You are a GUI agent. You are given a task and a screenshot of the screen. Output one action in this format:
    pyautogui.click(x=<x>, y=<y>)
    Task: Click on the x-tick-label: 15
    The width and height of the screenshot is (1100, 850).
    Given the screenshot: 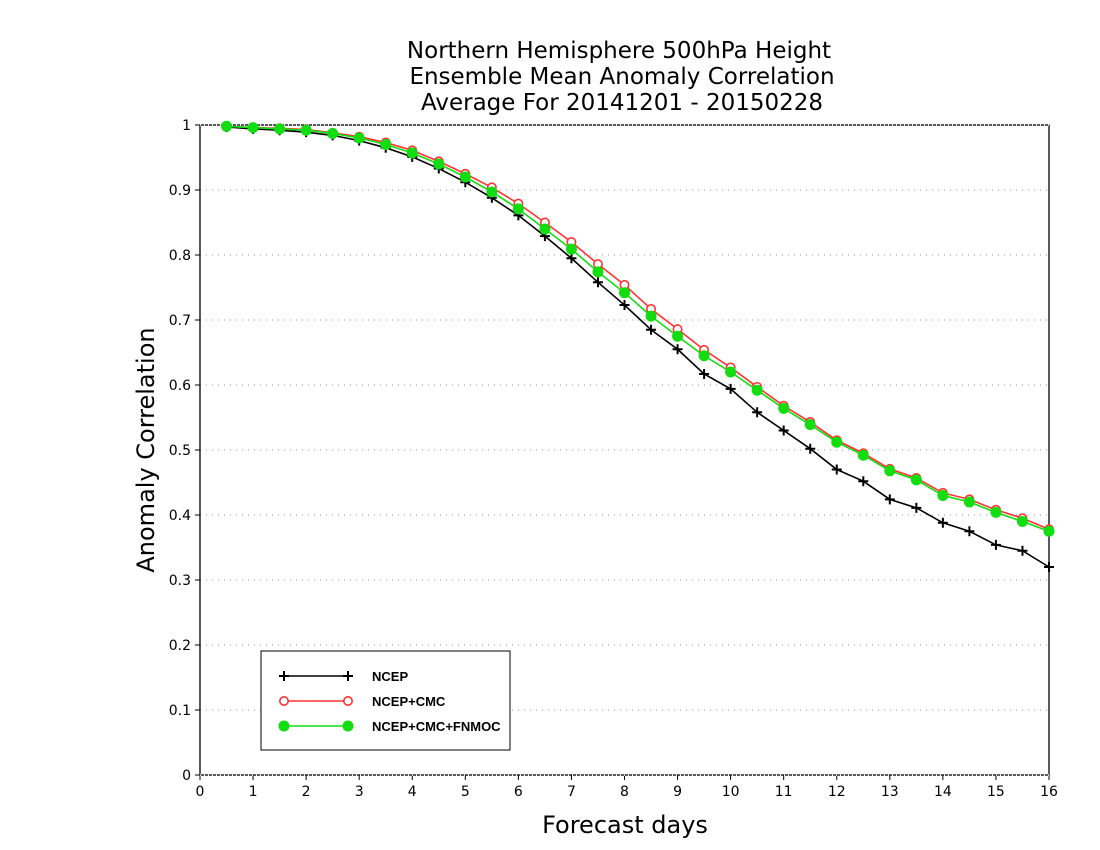 What is the action you would take?
    pyautogui.click(x=996, y=792)
    